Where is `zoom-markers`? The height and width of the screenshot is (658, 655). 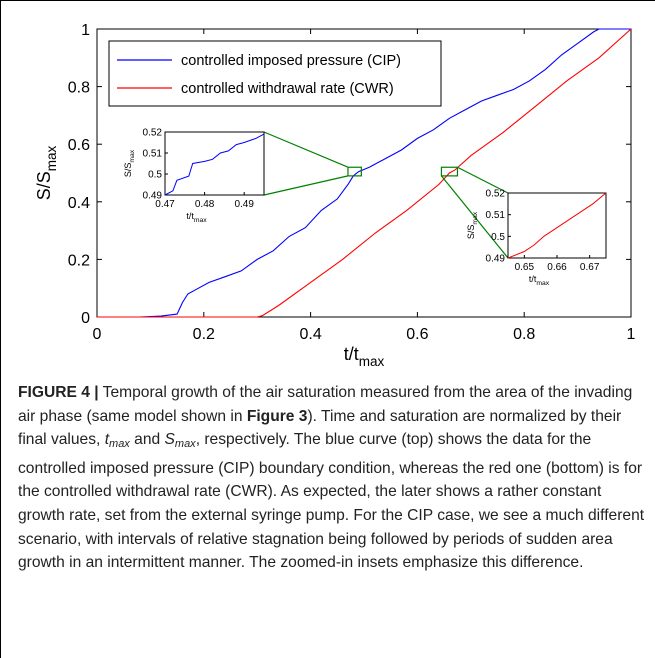
zoom-markers is located at coordinates (386, 195).